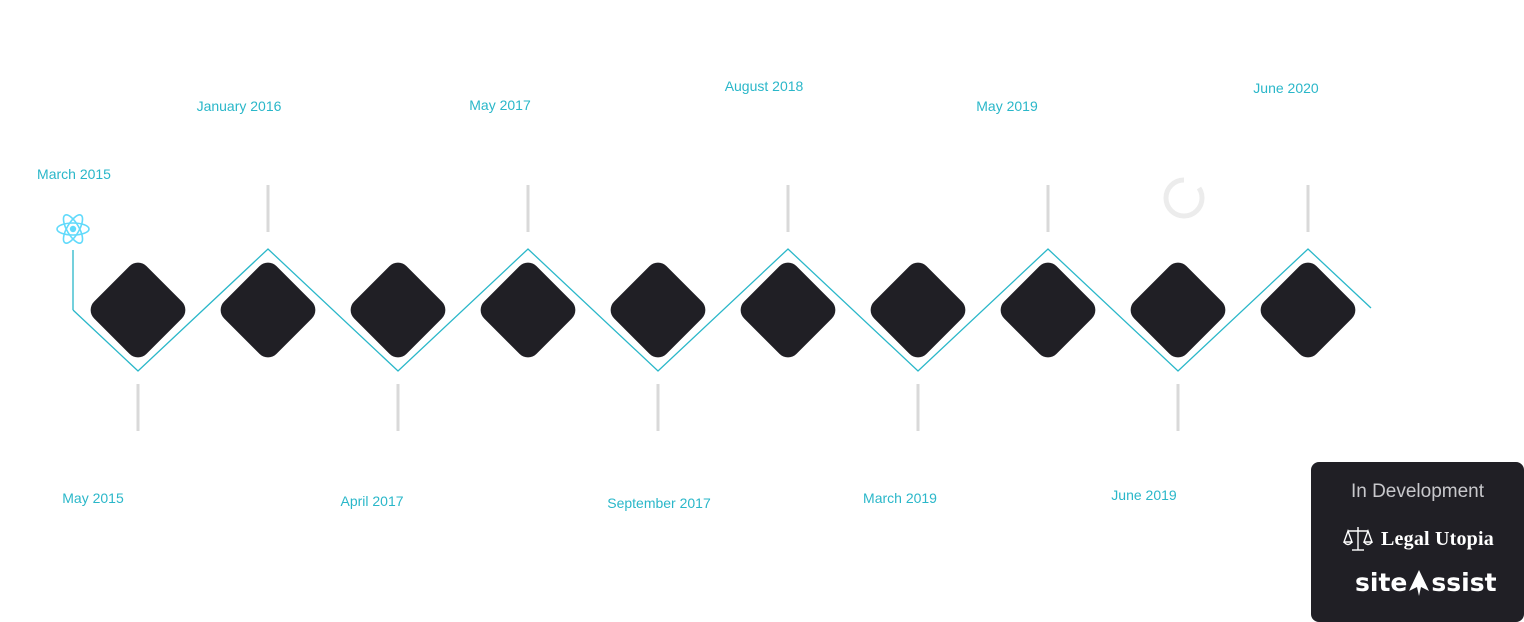 The image size is (1524, 622). Describe the element at coordinates (500, 105) in the screenshot. I see `date-label: May 2017` at that location.